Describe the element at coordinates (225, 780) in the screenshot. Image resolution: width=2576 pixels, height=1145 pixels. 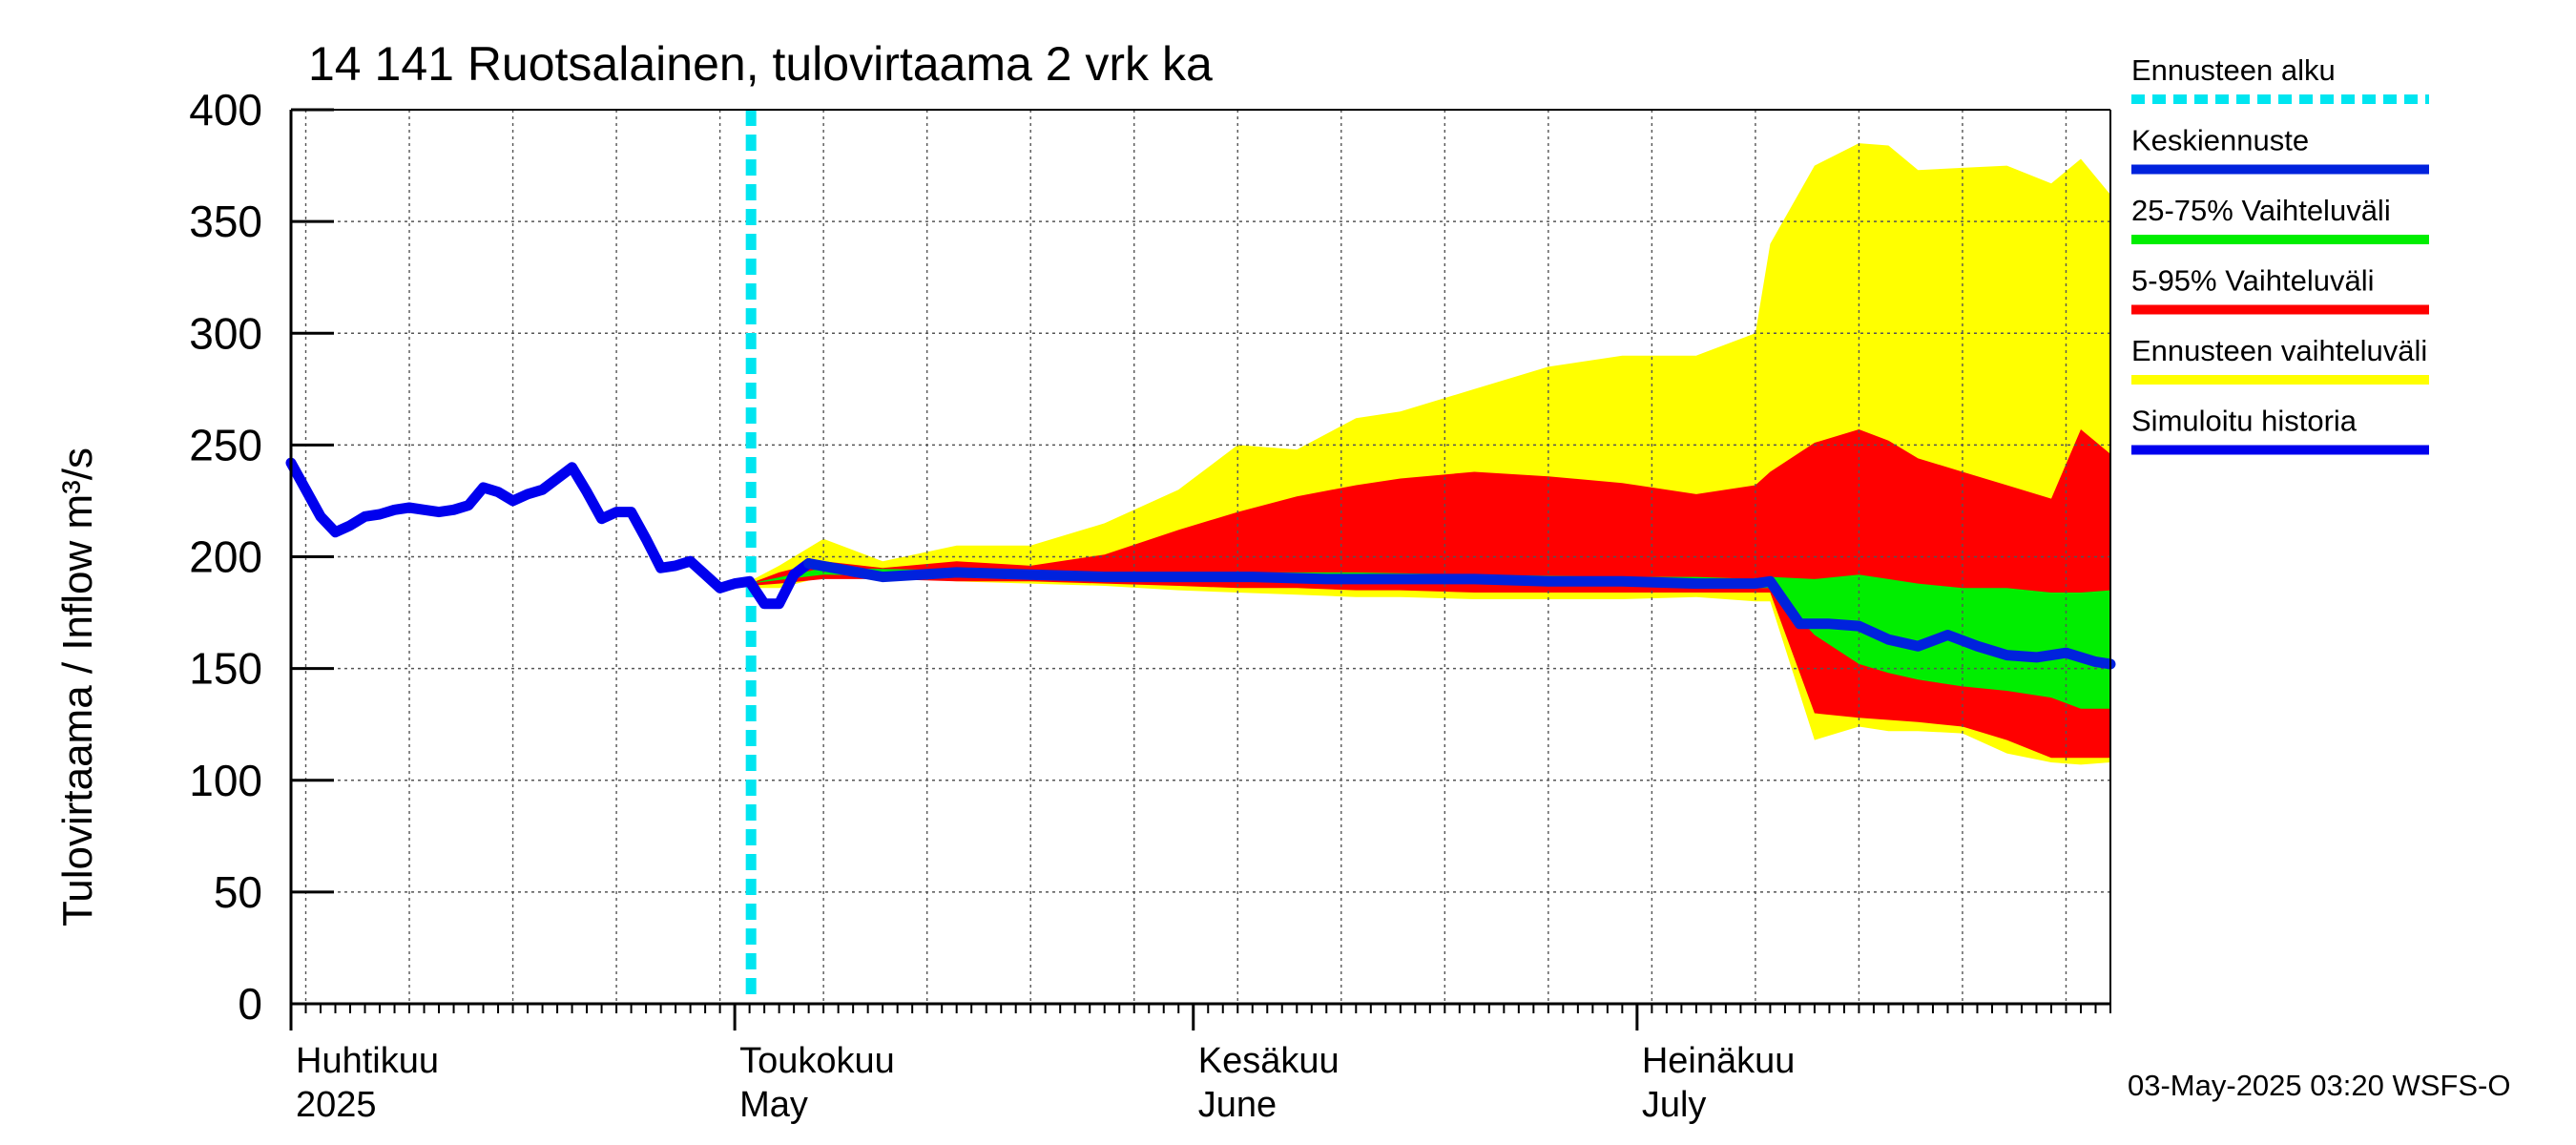
I see `y-tick-label: 100` at that location.